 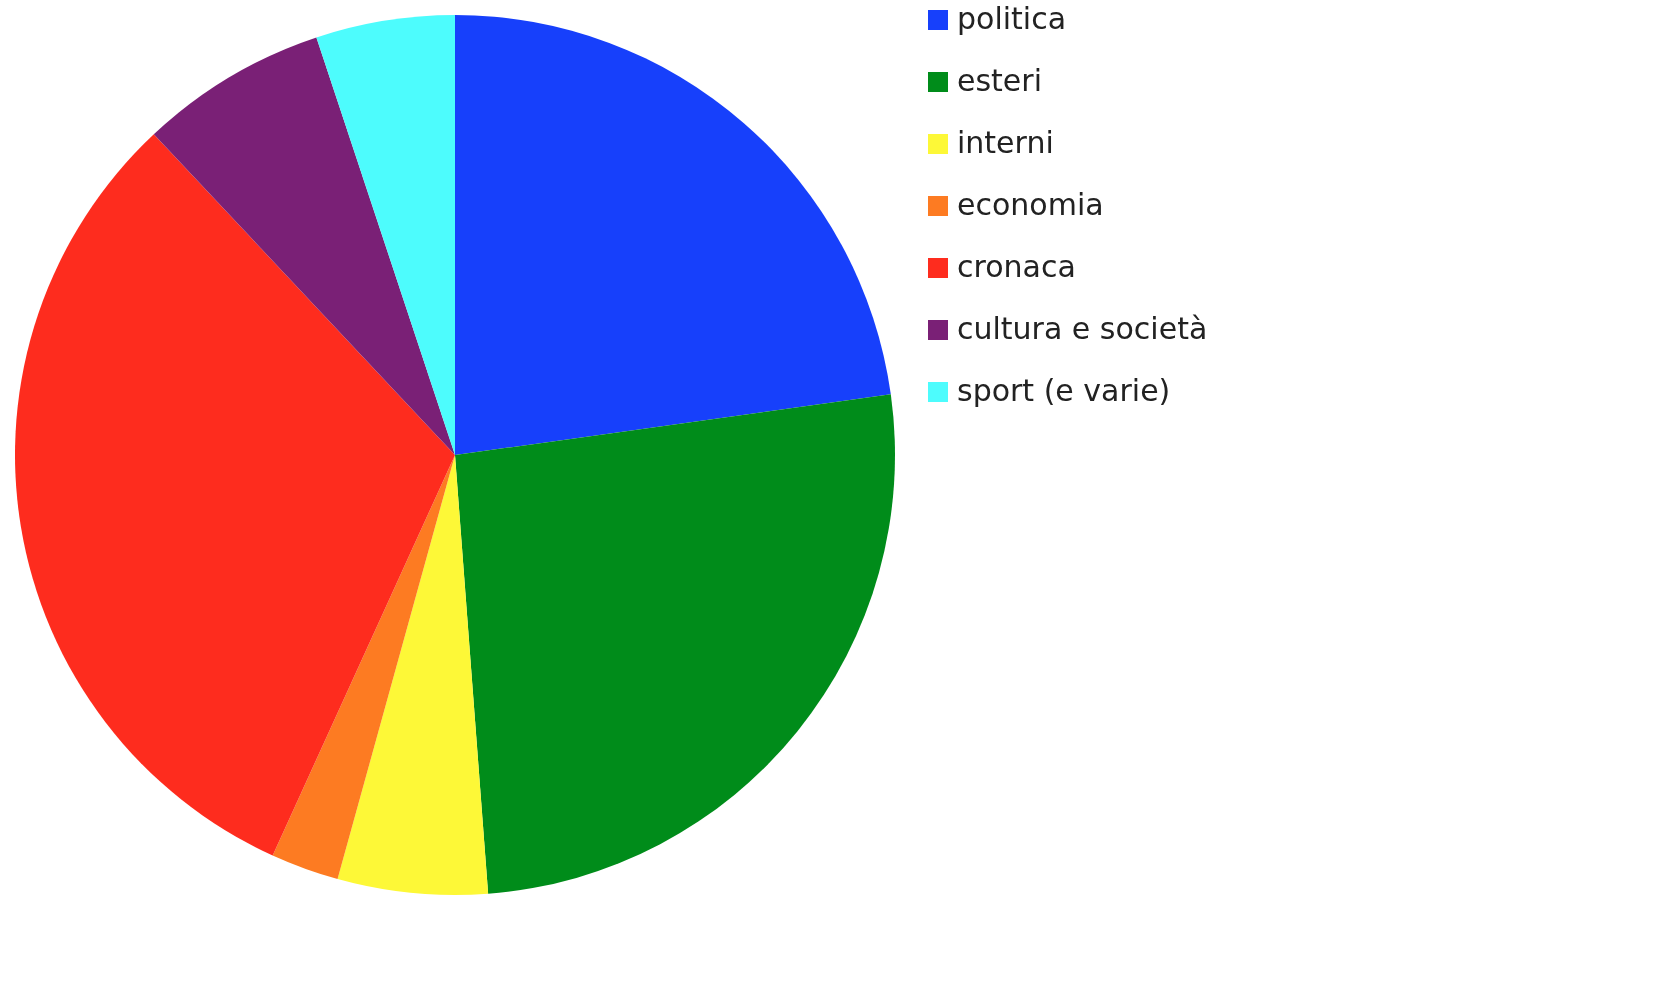 I want to click on legend-label: politica, so click(x=1012, y=18).